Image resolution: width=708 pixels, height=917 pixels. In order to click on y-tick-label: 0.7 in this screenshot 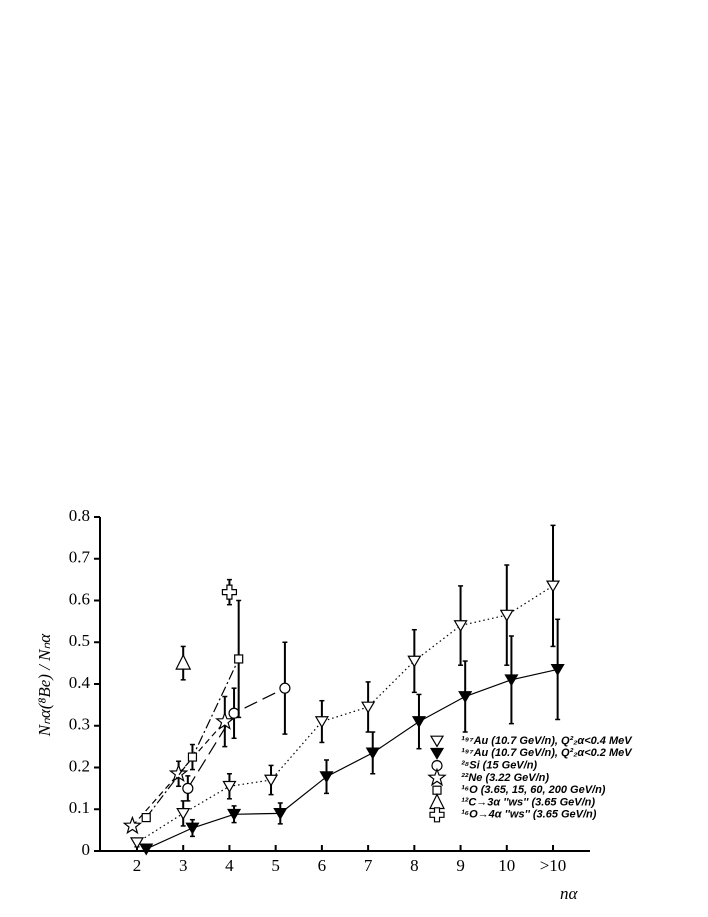, I will do `click(80, 557)`.